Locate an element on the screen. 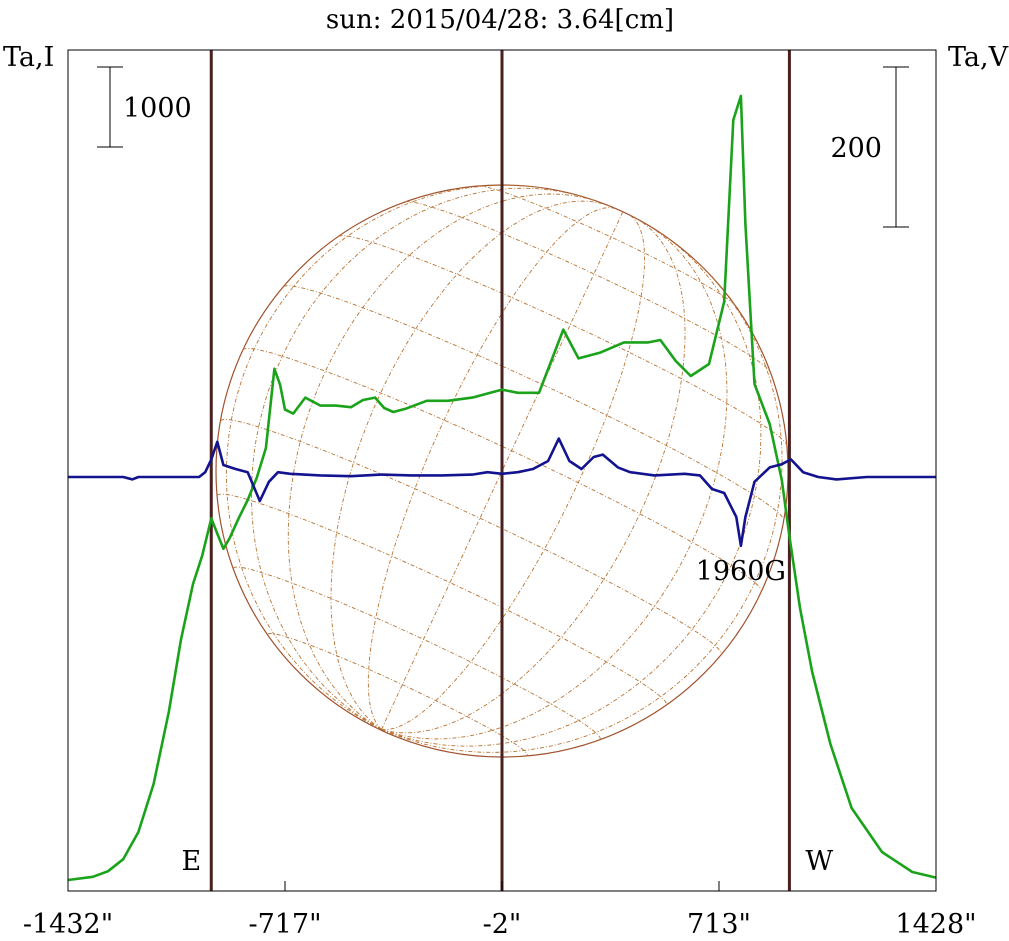 The height and width of the screenshot is (941, 1009). x-axis-ticks: -1432" -717" -2" 713" 1428" is located at coordinates (500, 910).